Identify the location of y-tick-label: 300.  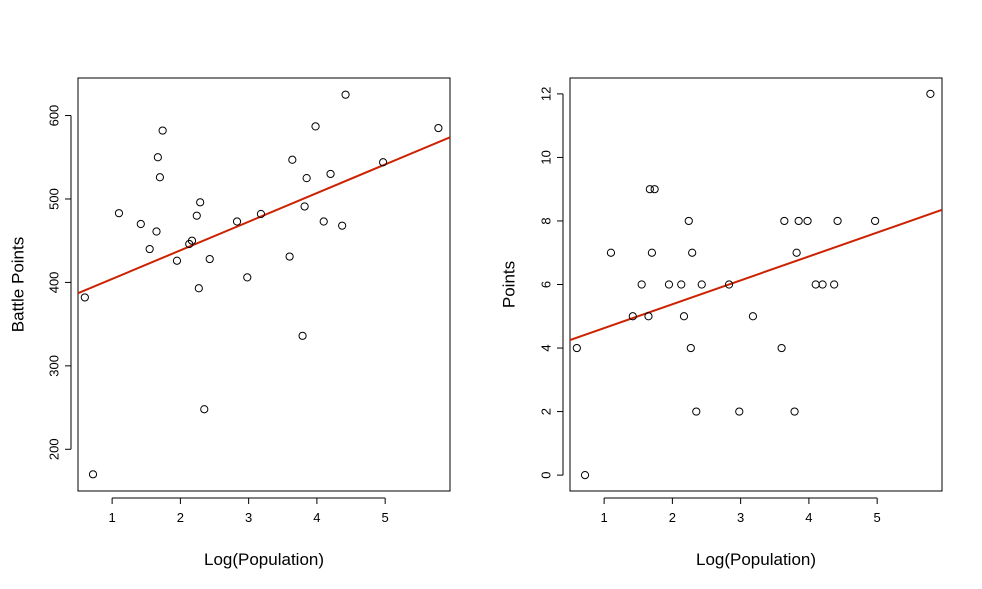
(54, 366).